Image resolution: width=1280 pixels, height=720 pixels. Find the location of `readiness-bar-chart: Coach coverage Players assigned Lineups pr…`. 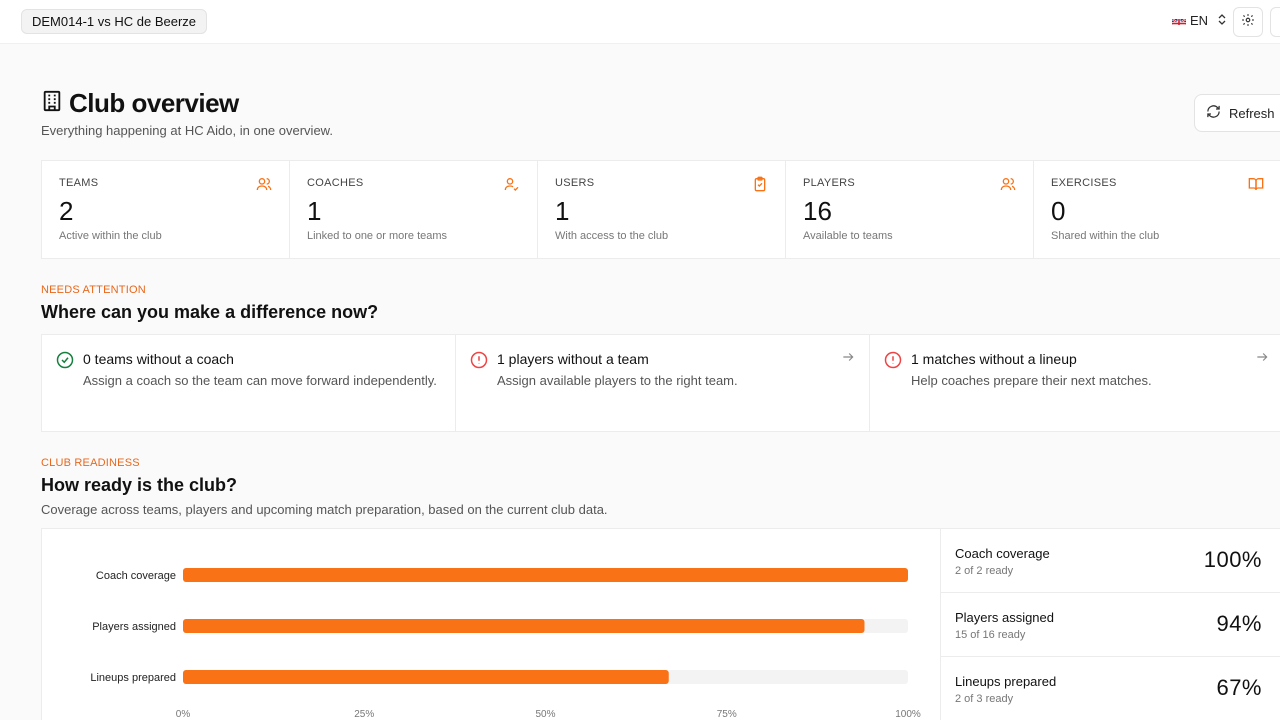

readiness-bar-chart: Coach coverage Players assigned Lineups pr… is located at coordinates (505, 644).